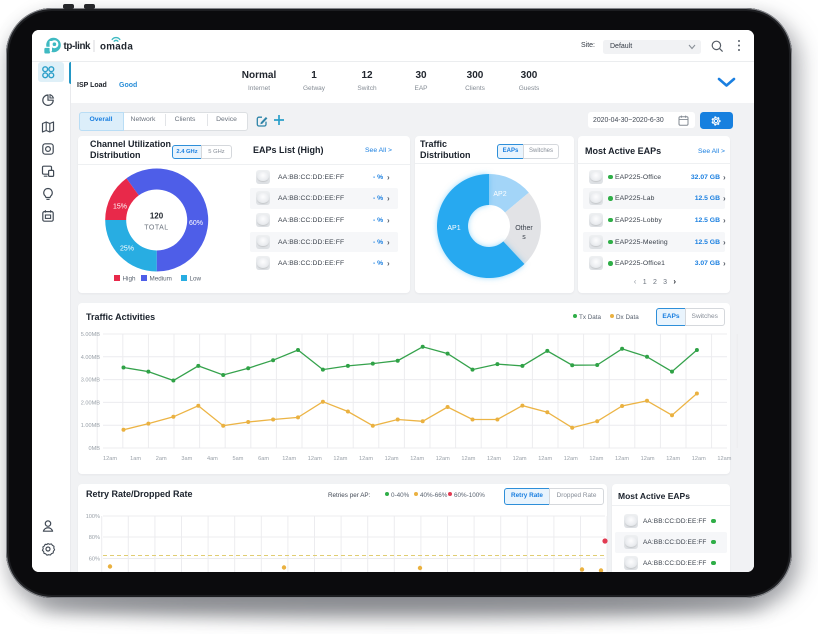 This screenshot has width=818, height=634. I want to click on svg-text: 3.00MB, so click(91, 381).